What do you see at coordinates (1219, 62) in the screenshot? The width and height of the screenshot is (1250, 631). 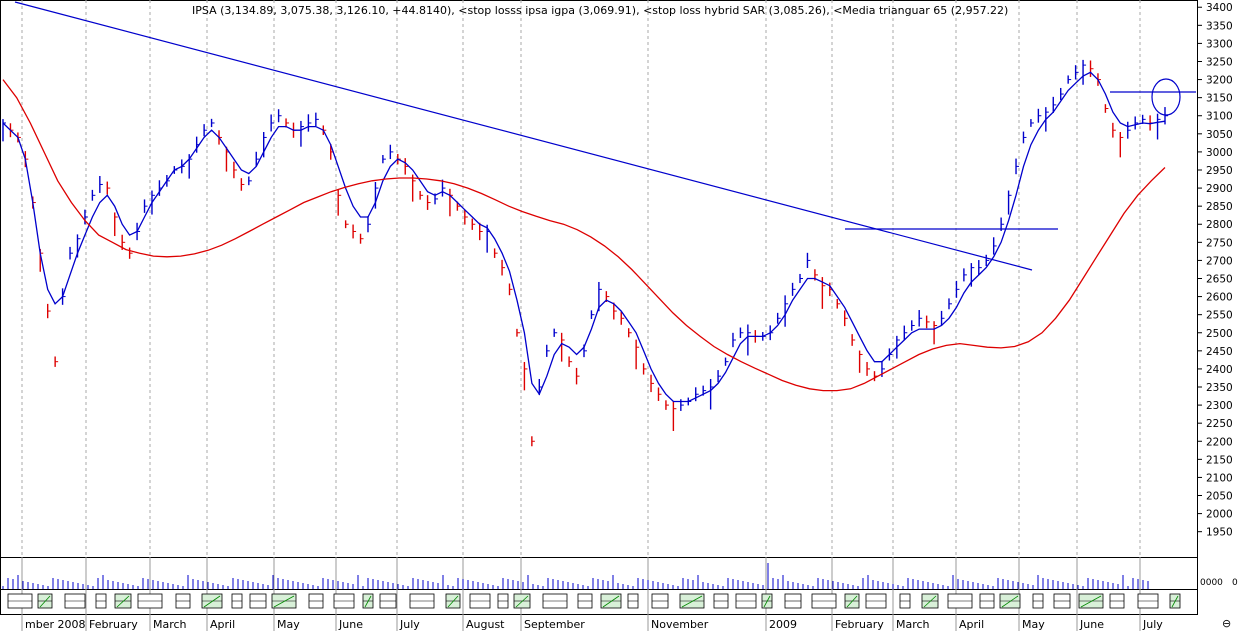 I see `y-tick-label-26: 3250` at bounding box center [1219, 62].